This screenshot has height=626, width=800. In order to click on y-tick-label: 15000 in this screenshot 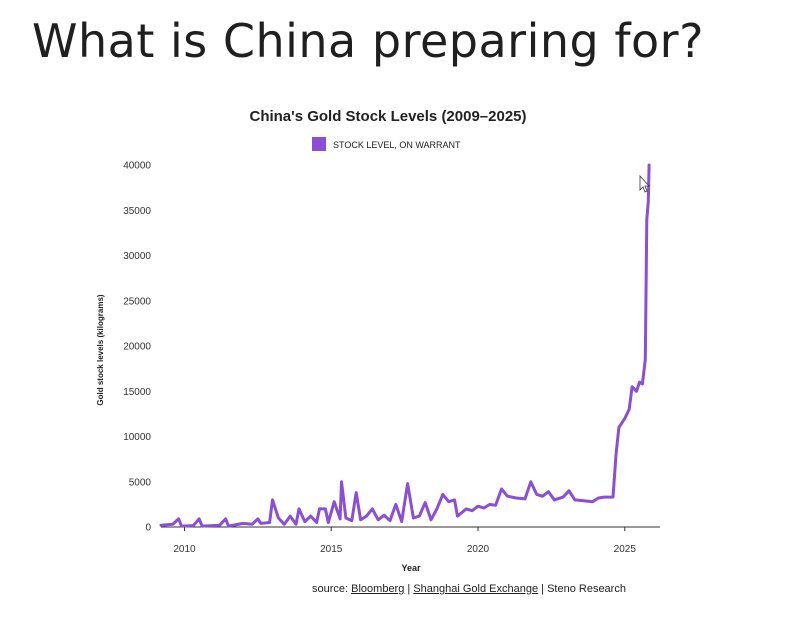, I will do `click(137, 392)`.